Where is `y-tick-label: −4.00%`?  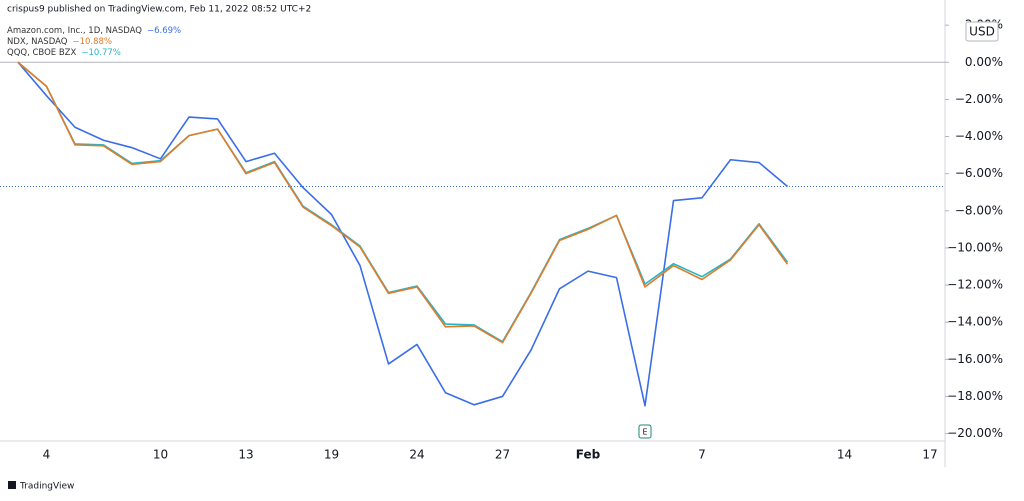
y-tick-label: −4.00% is located at coordinates (979, 136).